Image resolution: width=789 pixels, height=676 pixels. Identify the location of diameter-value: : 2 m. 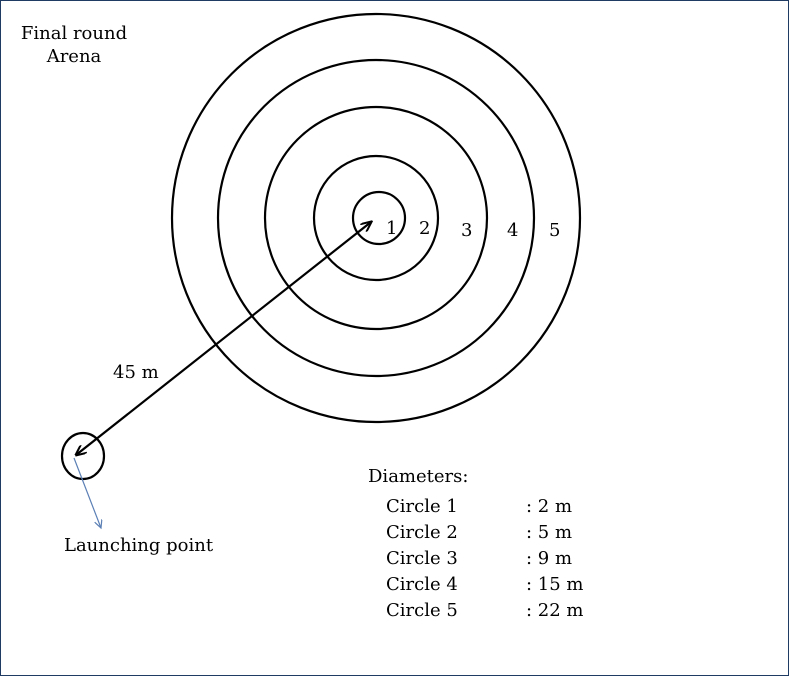
(549, 506).